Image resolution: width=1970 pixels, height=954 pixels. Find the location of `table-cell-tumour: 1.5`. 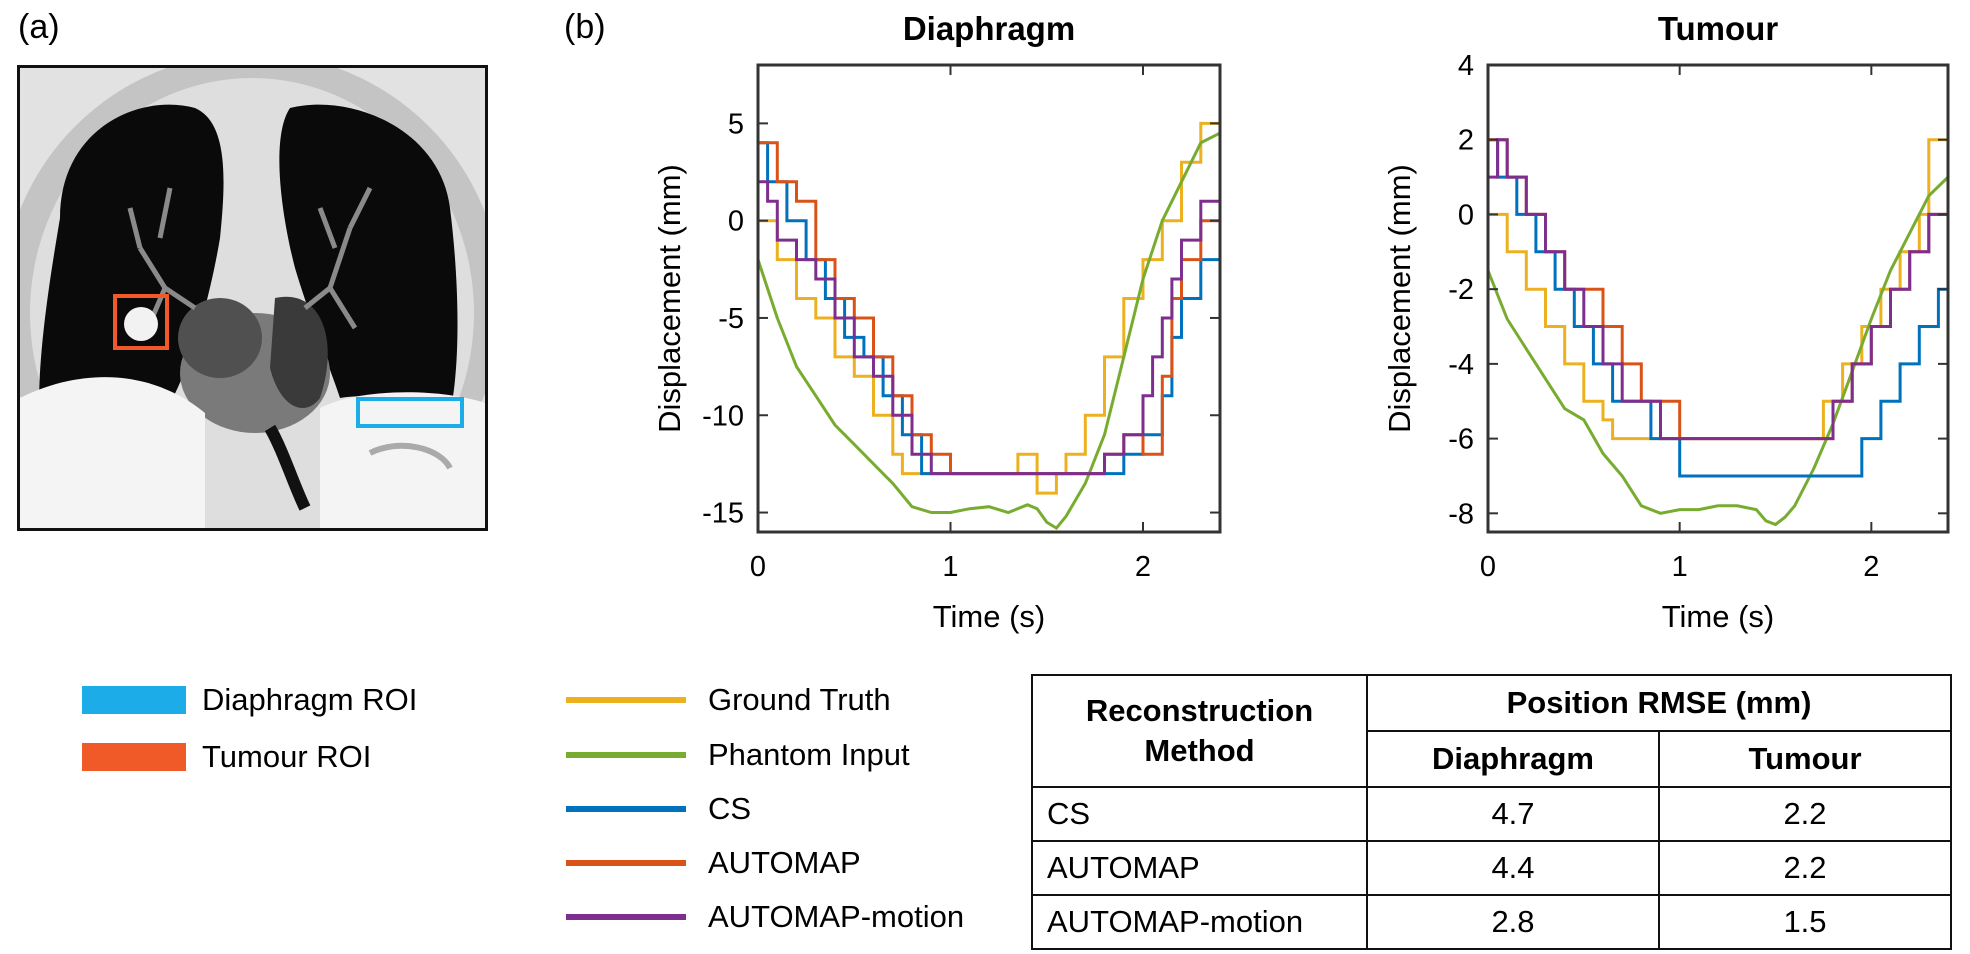

table-cell-tumour: 1.5 is located at coordinates (1805, 922).